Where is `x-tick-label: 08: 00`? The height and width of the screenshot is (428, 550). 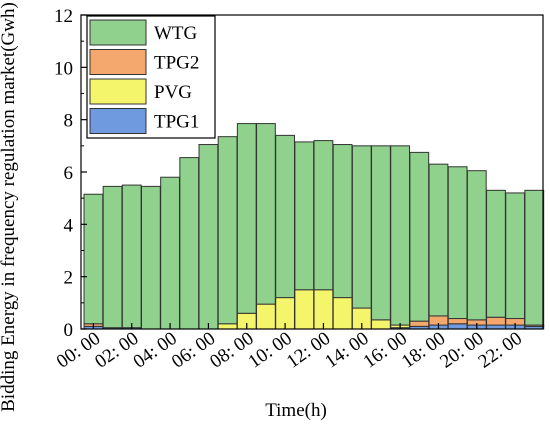 x-tick-label: 08: 00 is located at coordinates (231, 350).